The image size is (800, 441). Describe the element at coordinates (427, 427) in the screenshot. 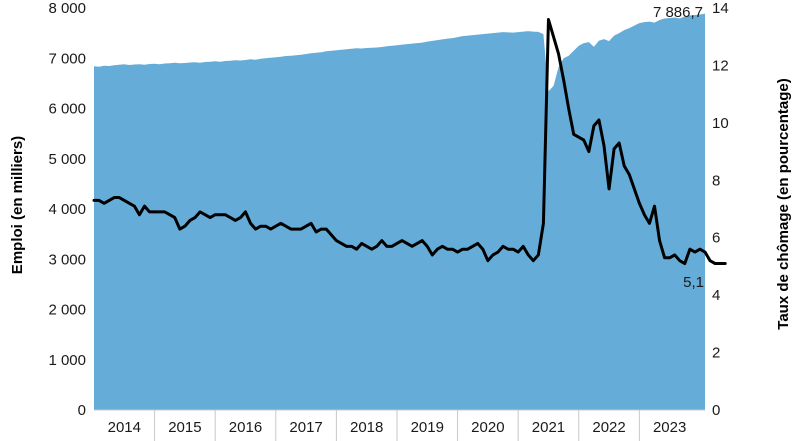

I see `x-tick-label: 2019` at that location.